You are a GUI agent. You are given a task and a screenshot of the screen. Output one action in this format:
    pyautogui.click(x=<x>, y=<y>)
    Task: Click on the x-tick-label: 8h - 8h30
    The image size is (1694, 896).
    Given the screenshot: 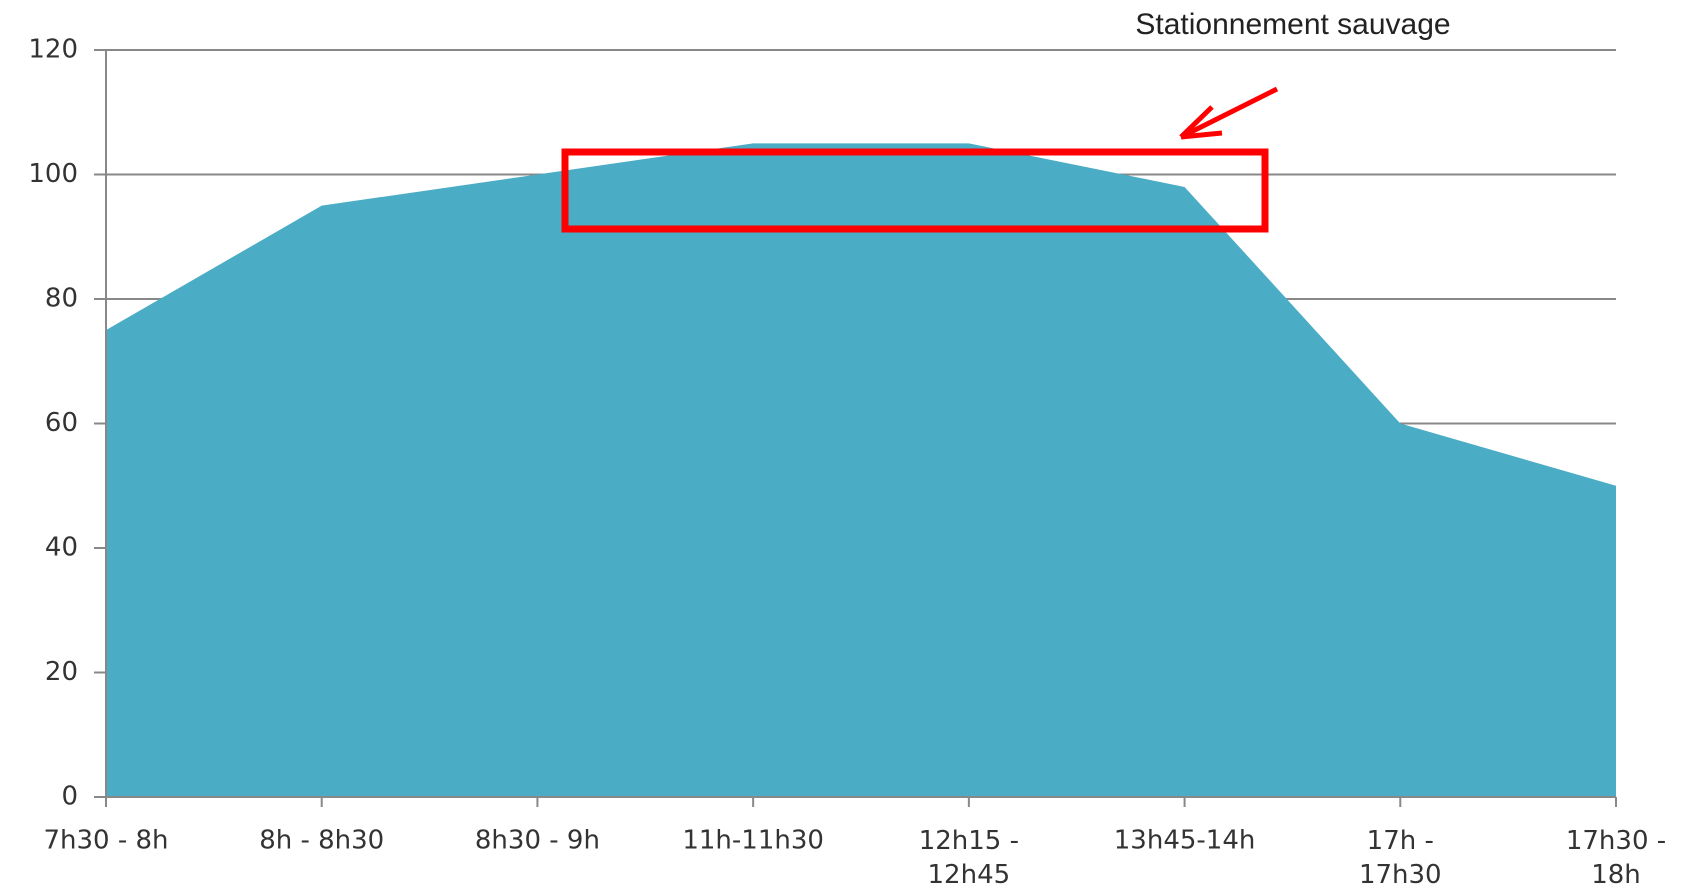 What is the action you would take?
    pyautogui.click(x=321, y=841)
    